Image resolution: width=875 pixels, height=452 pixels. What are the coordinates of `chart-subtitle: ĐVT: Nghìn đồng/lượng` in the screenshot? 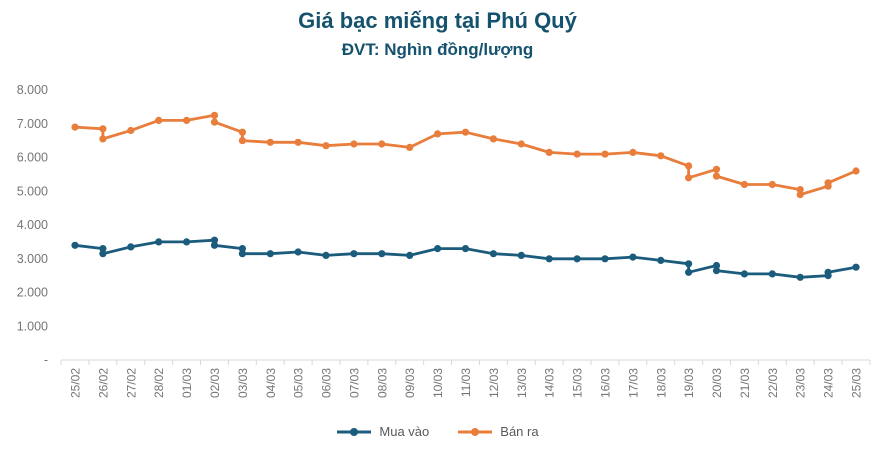 It's located at (437, 49).